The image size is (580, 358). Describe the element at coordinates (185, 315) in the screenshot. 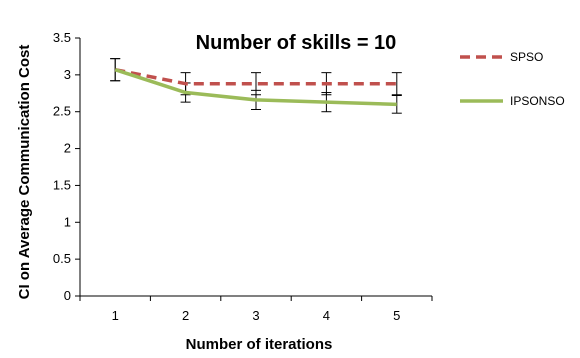

I see `x-tick-label: 2` at that location.